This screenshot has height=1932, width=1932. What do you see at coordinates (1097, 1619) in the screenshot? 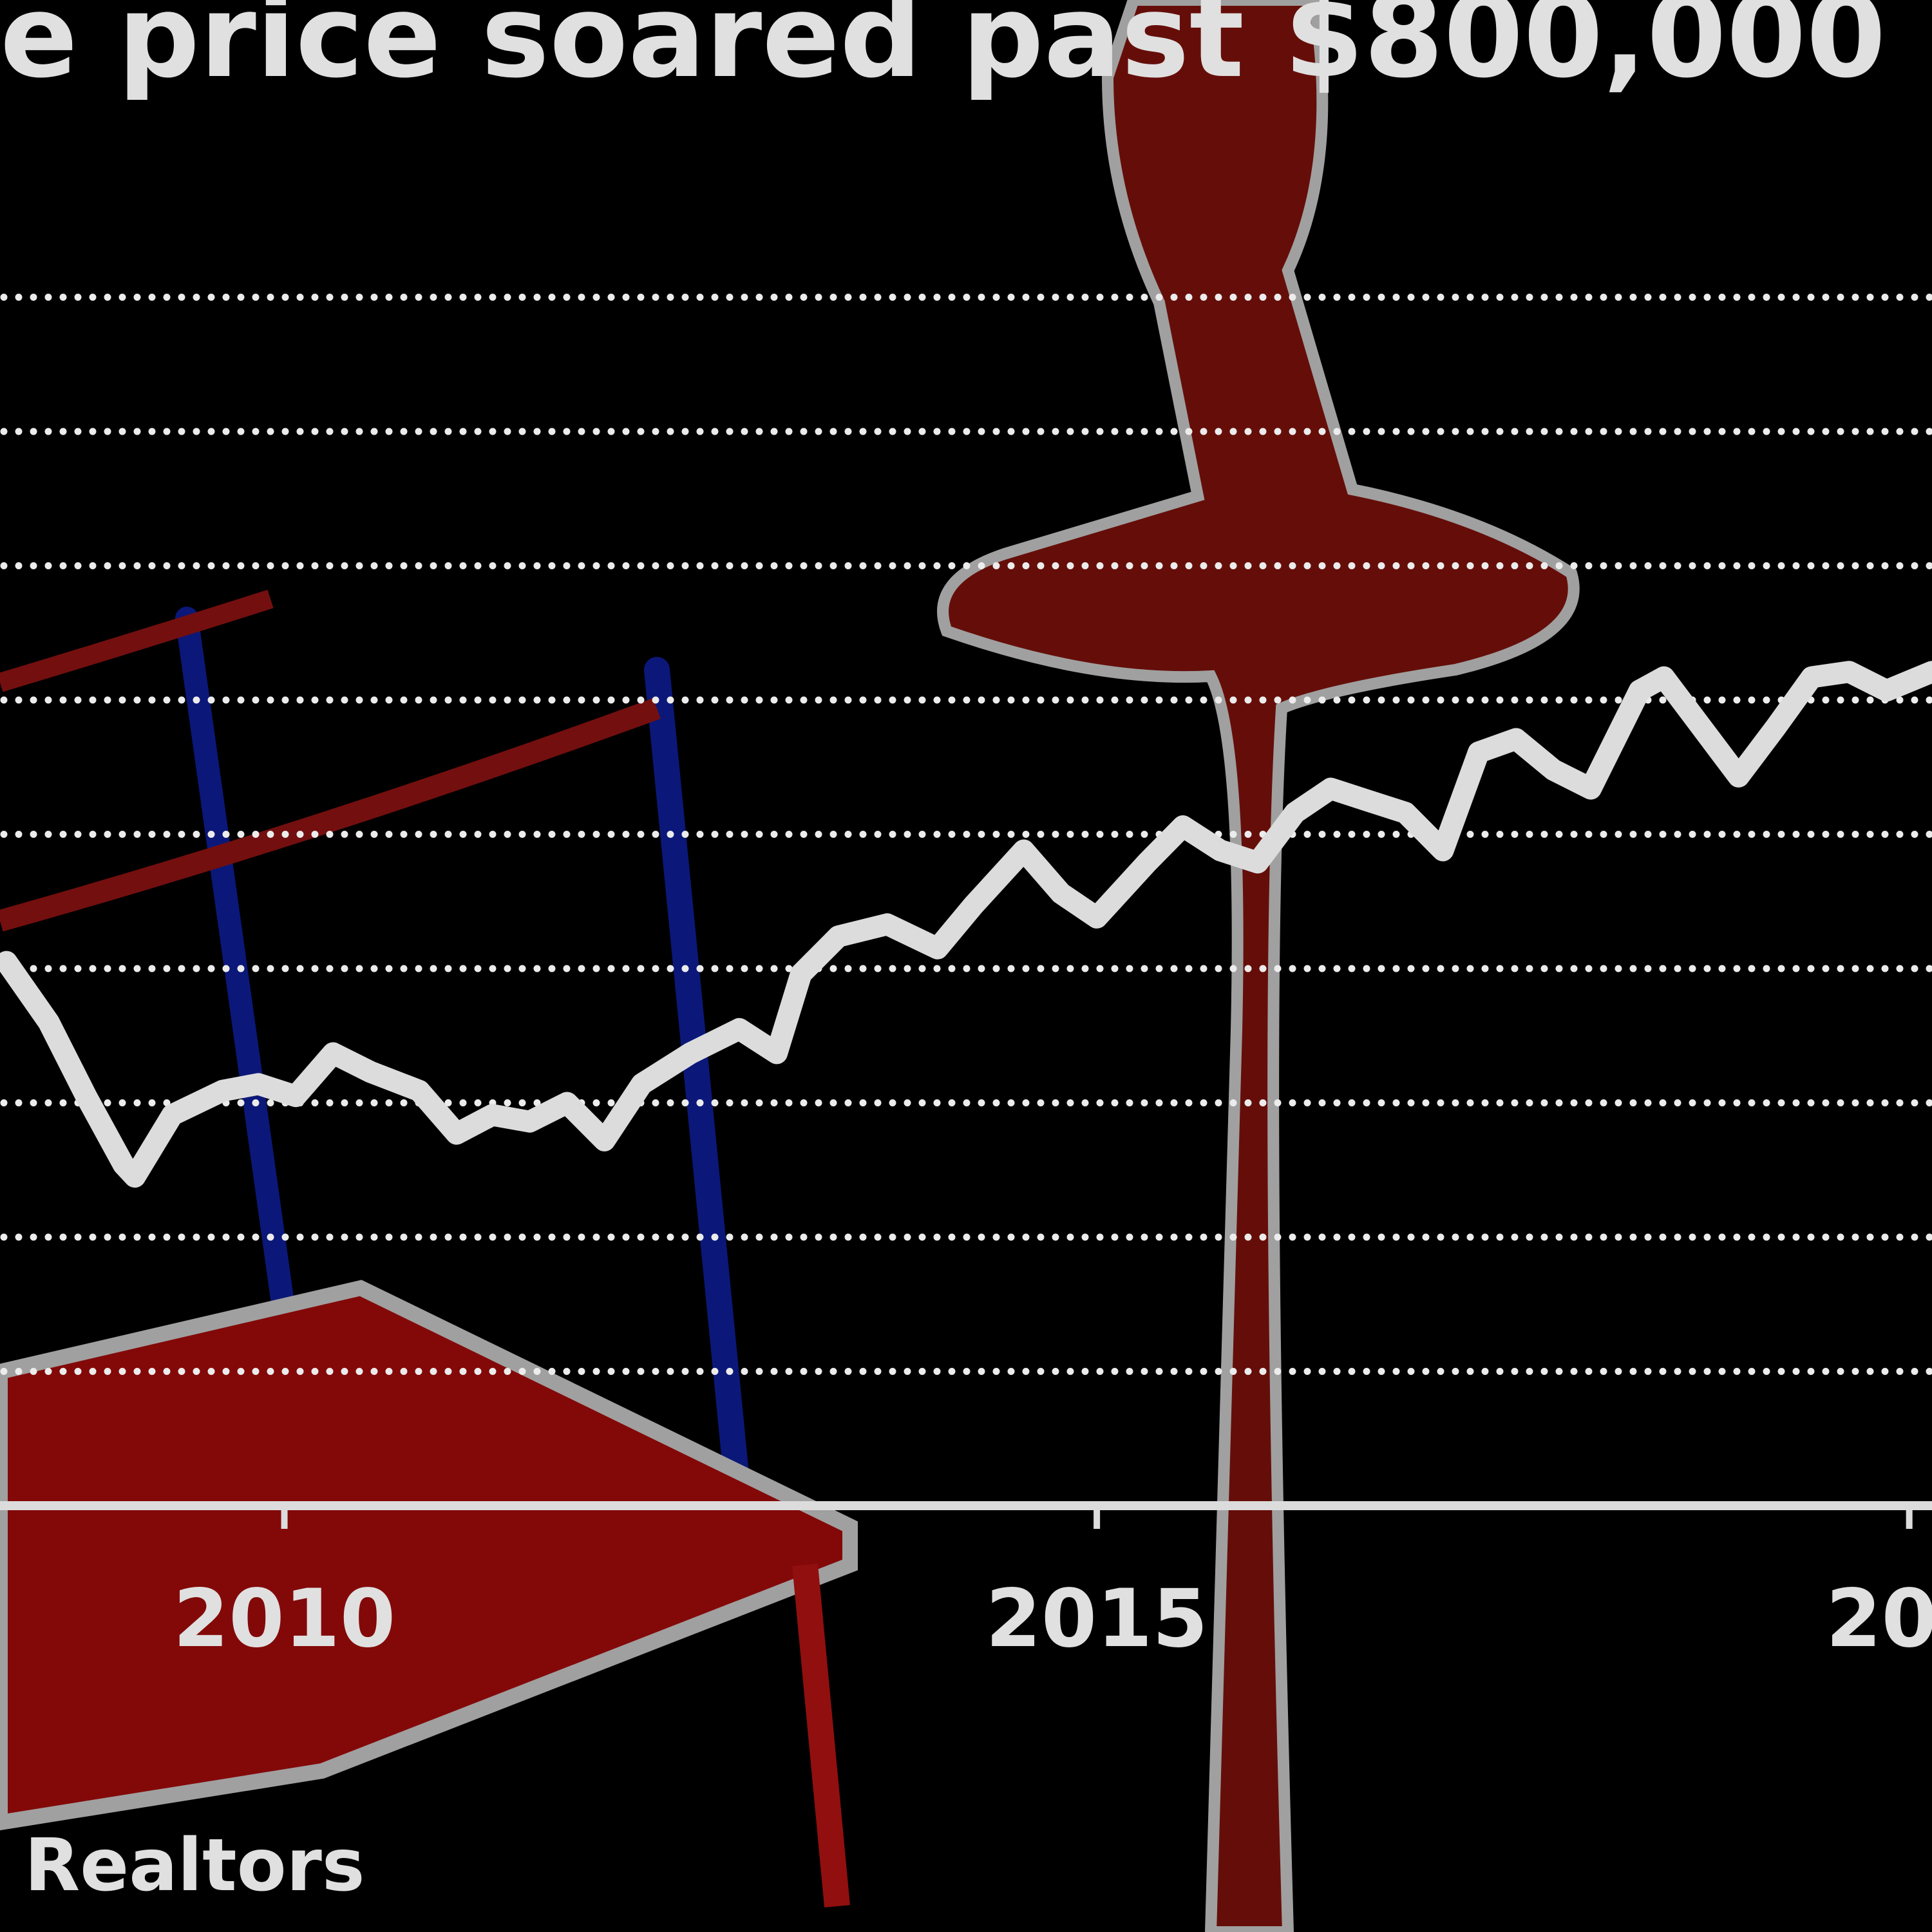
I see `x-tick-label: 2015` at bounding box center [1097, 1619].